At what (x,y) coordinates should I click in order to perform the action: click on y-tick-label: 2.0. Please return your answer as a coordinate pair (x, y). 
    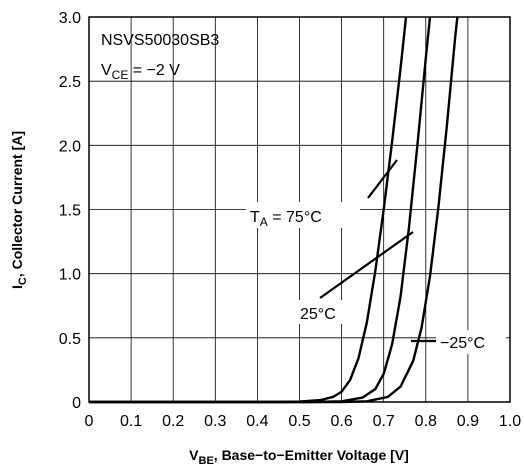
    Looking at the image, I should click on (70, 146).